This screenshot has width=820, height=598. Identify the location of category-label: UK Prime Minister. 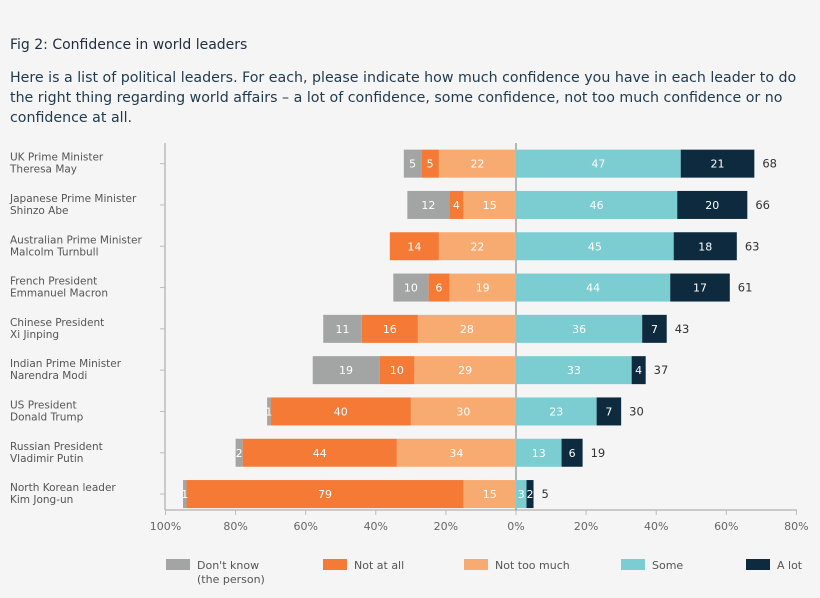
(57, 158).